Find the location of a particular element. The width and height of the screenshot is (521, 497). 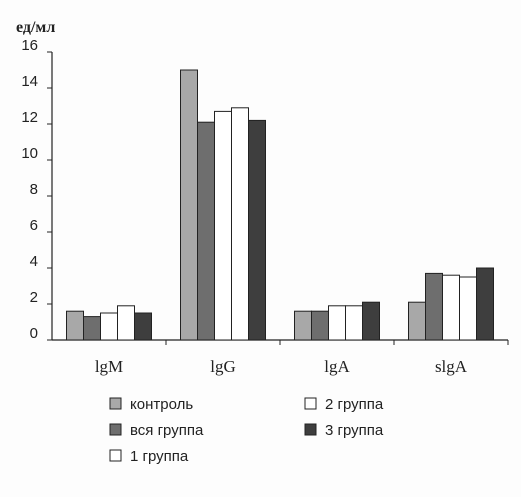

y-tick-label: 6 is located at coordinates (34, 225).